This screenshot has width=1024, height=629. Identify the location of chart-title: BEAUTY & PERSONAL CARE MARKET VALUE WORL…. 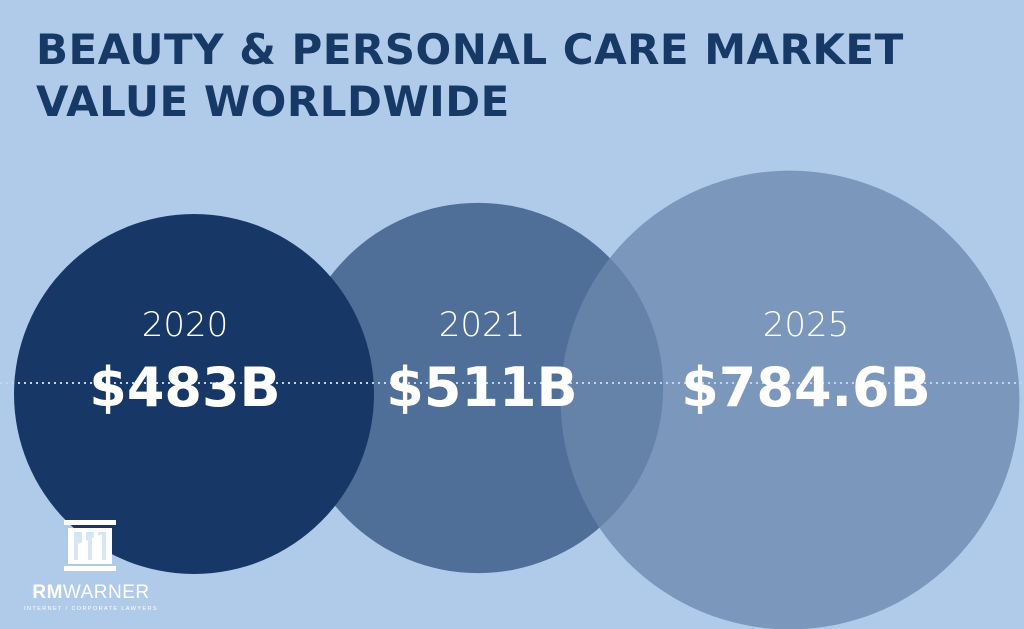
(470, 76).